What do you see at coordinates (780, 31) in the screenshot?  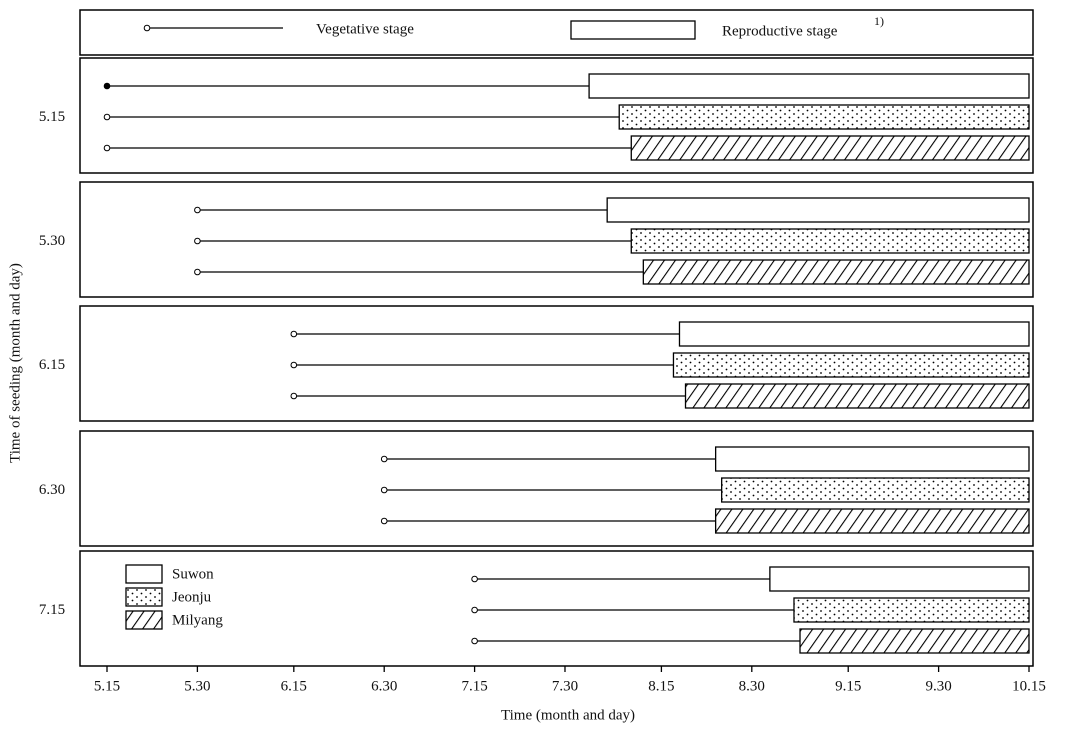 I see `legend-reproductive: Reproductive stage` at bounding box center [780, 31].